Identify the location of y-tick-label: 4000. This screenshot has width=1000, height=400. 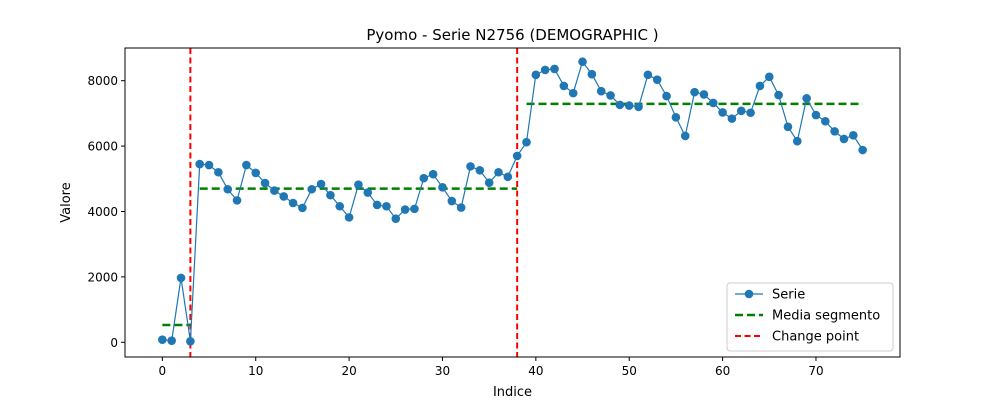
(102, 212).